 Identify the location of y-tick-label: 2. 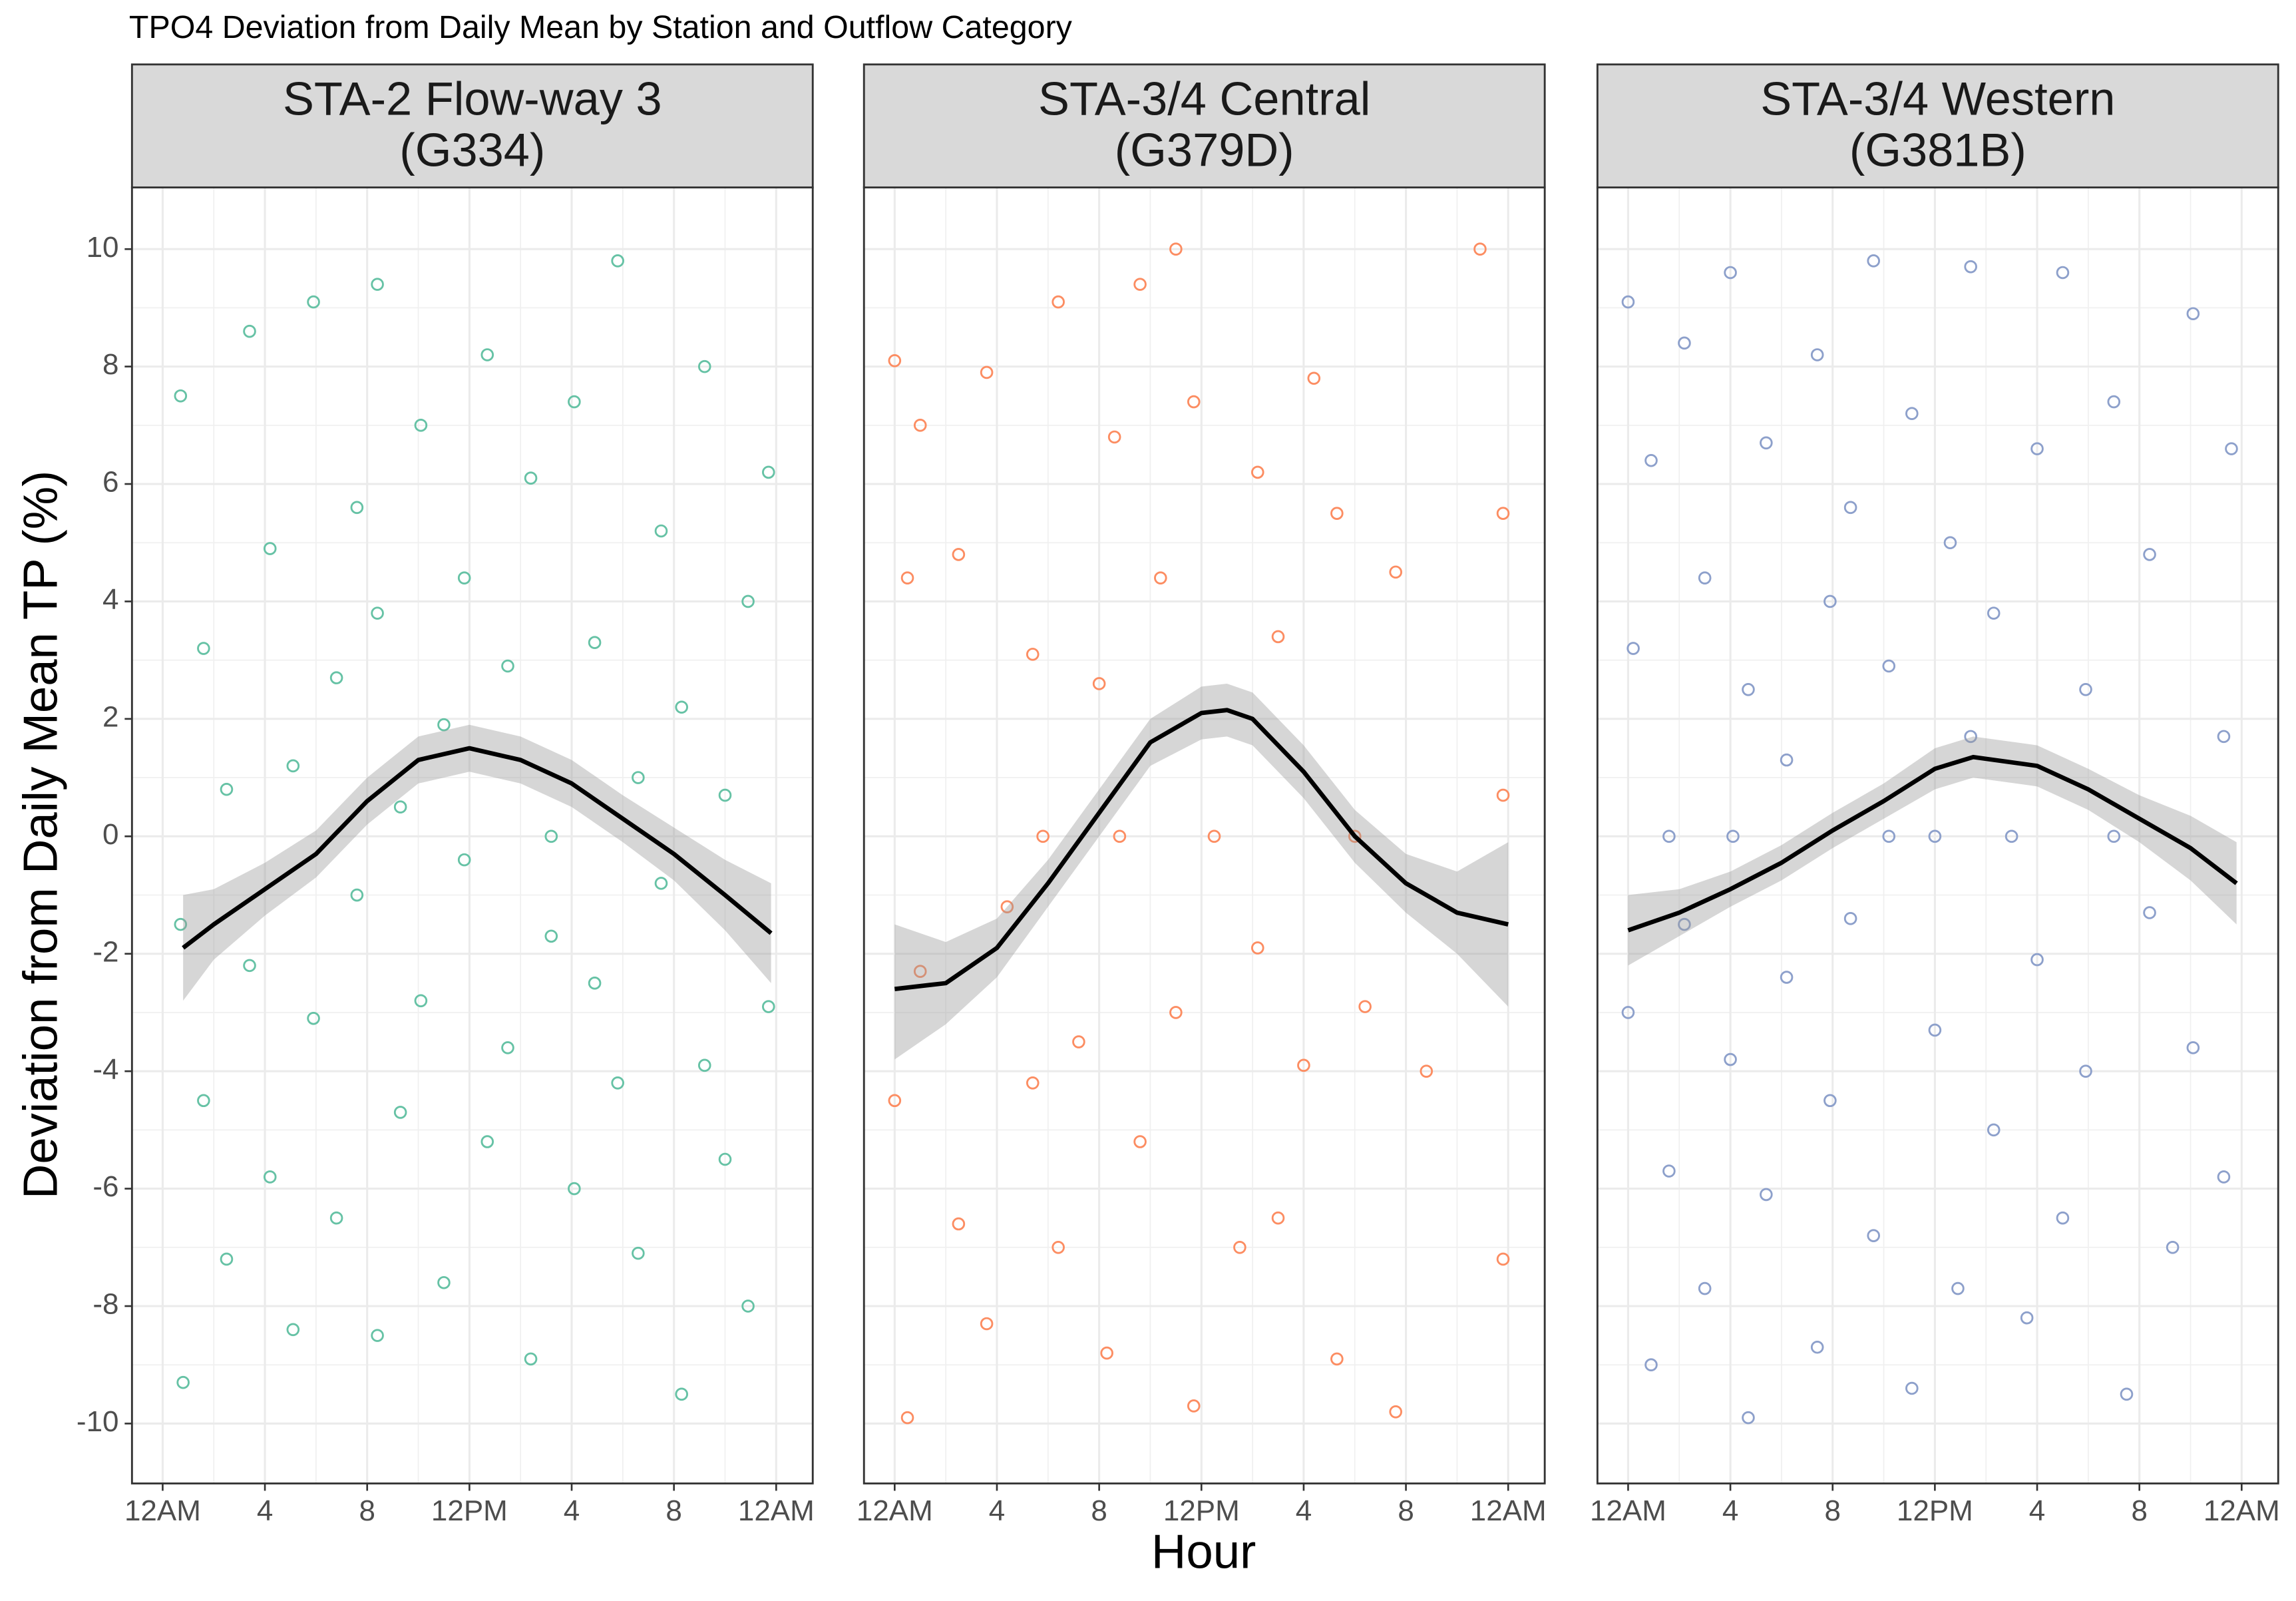
(110, 717).